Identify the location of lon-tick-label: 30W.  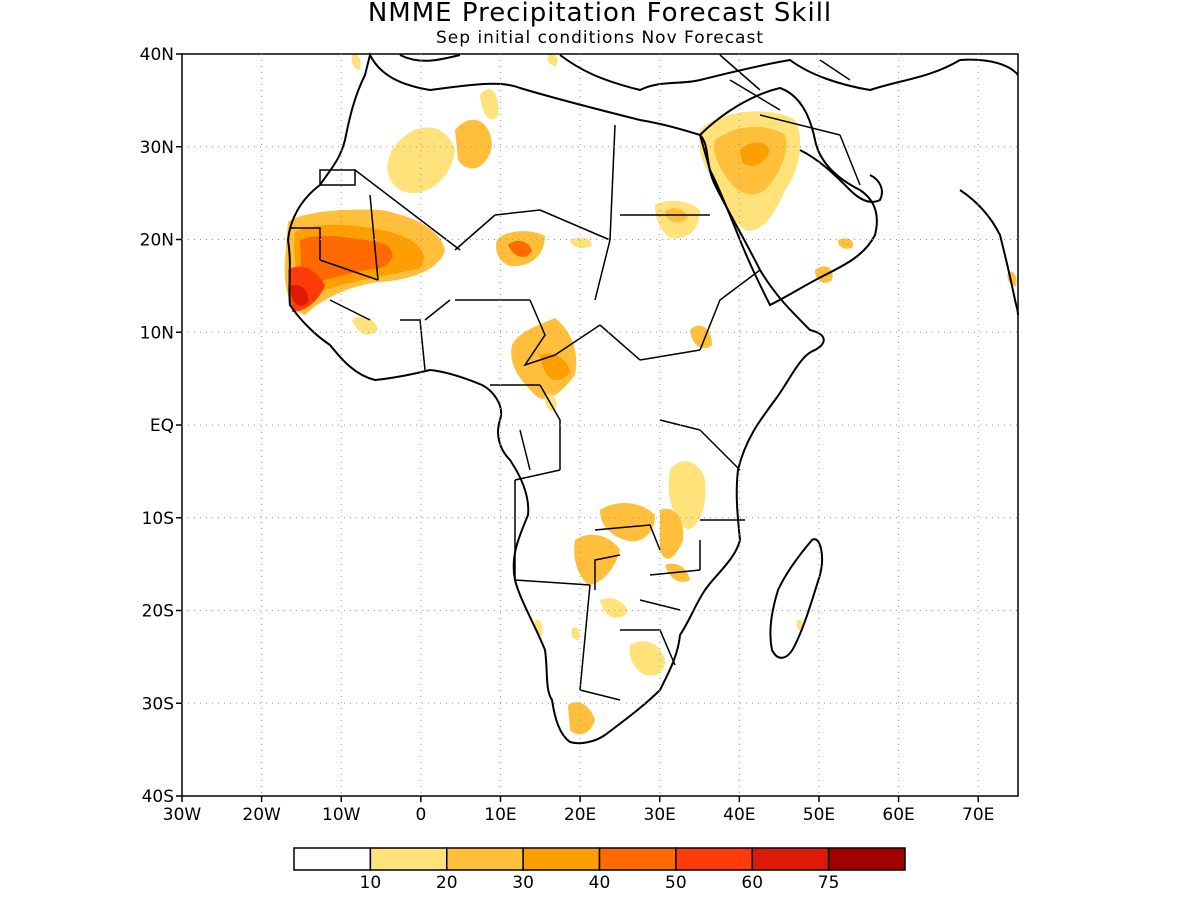
(182, 815).